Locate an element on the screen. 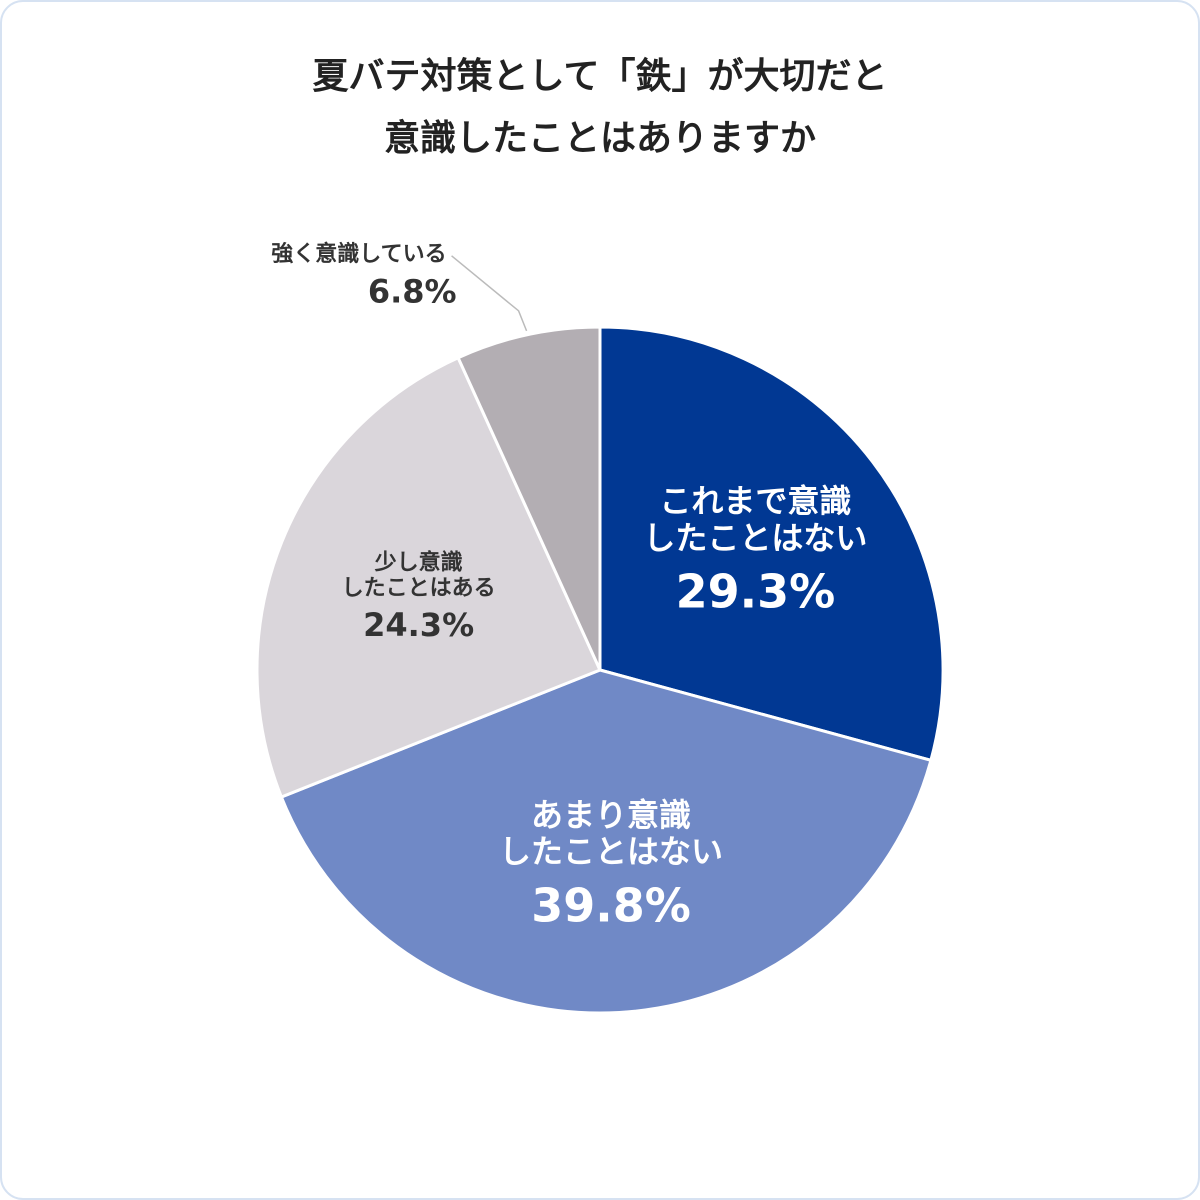 Image resolution: width=1200 pixels, height=1200 pixels. slice-category: これまで意識したことはない is located at coordinates (755, 519).